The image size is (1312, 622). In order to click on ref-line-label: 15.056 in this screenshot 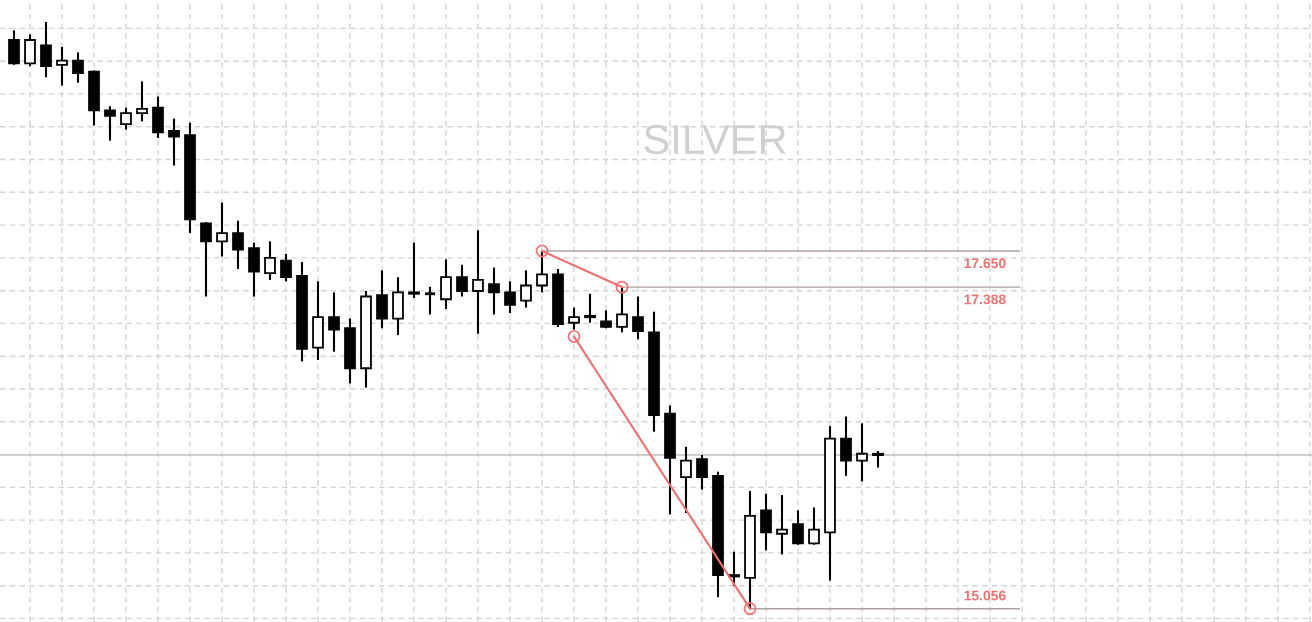, I will do `click(985, 595)`.